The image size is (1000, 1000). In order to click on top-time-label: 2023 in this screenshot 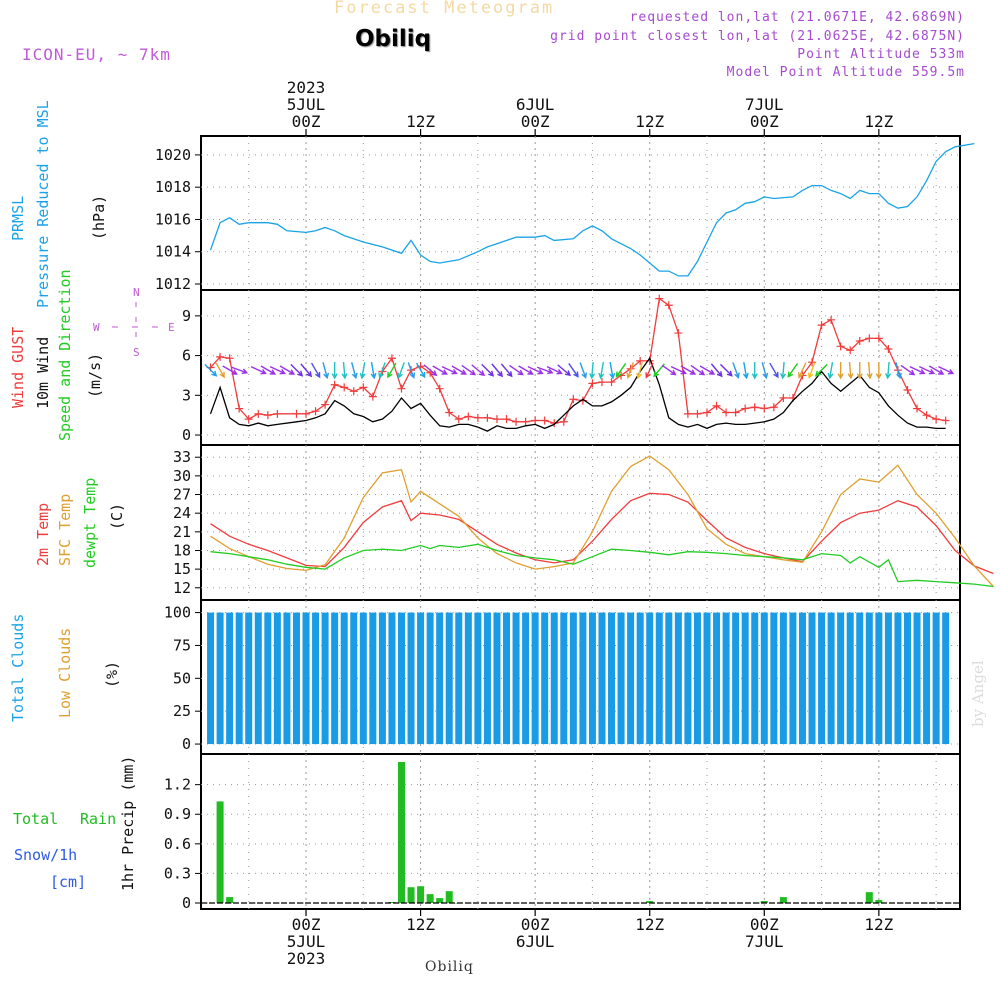, I will do `click(306, 87)`.